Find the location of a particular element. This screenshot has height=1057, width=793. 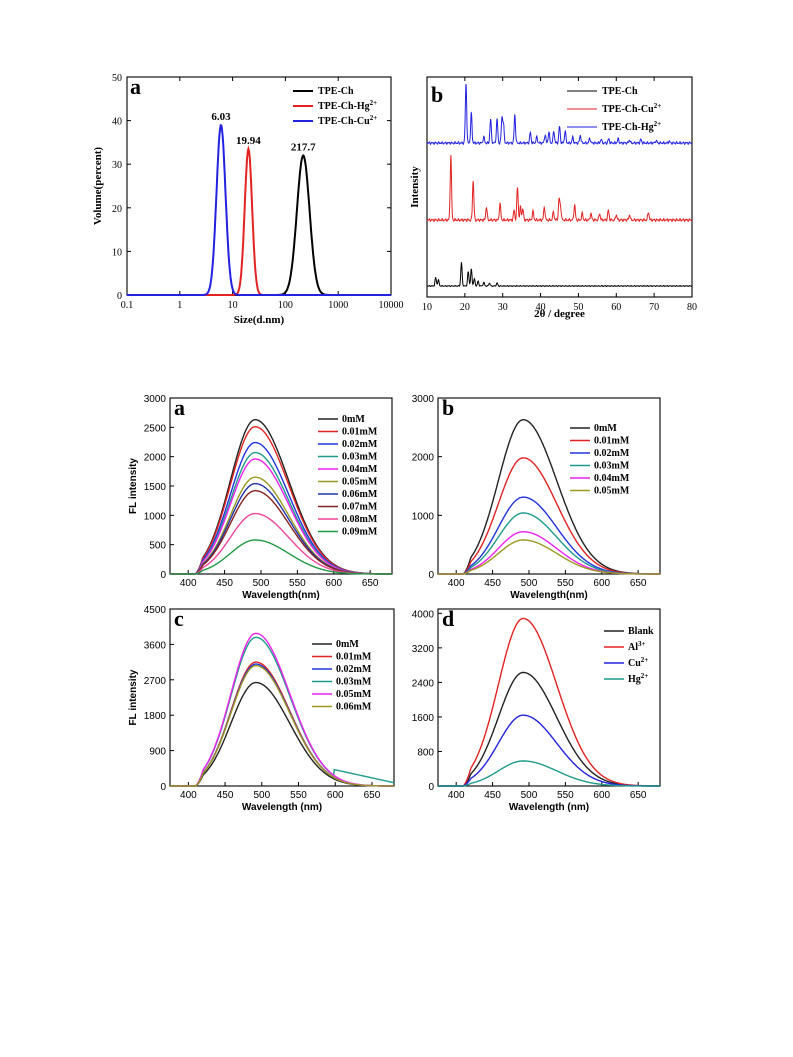

x-tick-label: 60 is located at coordinates (616, 307).